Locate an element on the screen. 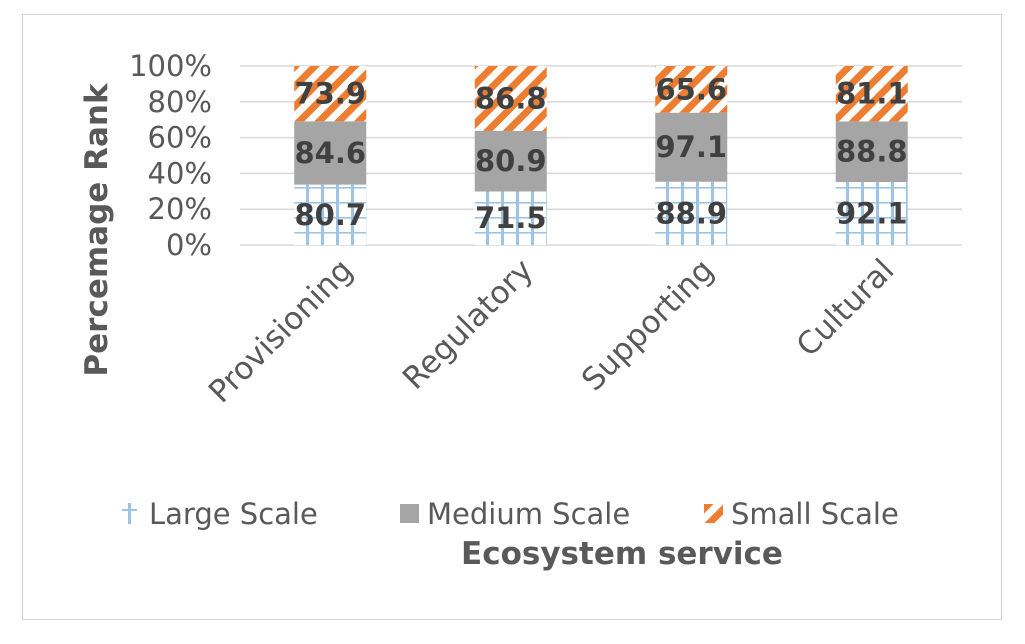 This screenshot has height=644, width=1025. x-axis-title: Ecosystem service is located at coordinates (622, 554).